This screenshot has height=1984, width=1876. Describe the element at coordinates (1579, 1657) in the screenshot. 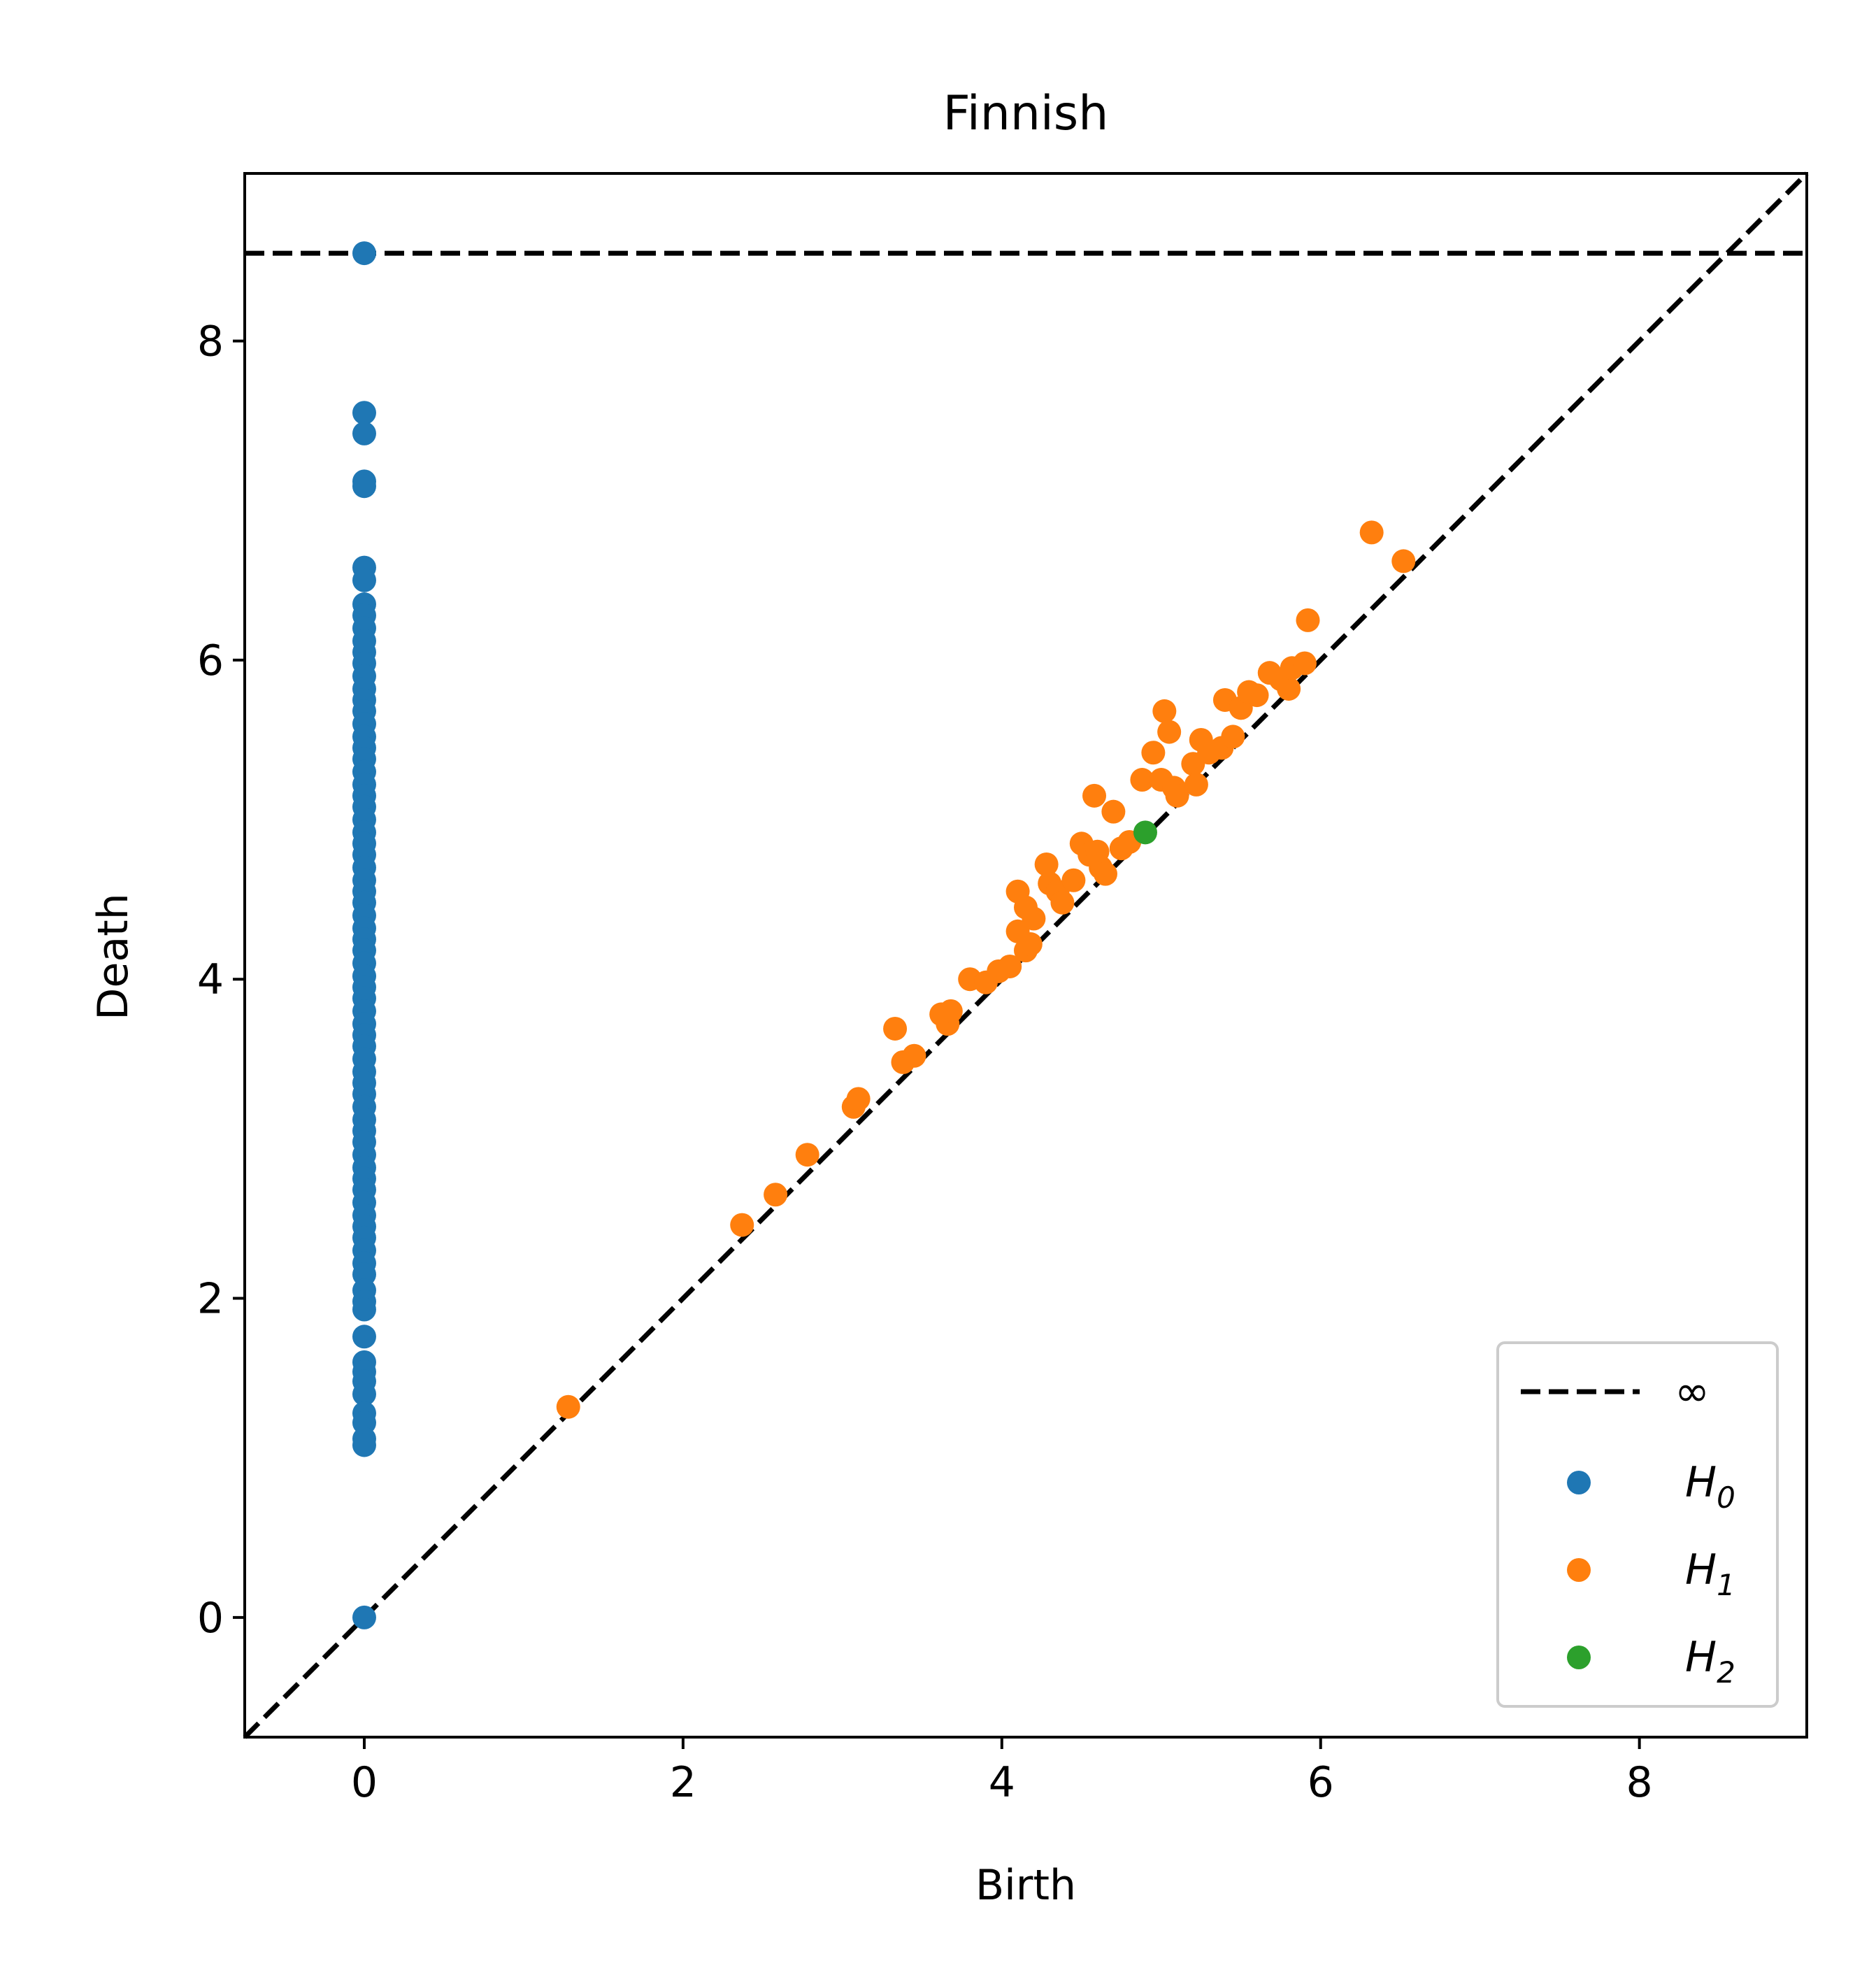

I see `legend-h2-marker` at that location.